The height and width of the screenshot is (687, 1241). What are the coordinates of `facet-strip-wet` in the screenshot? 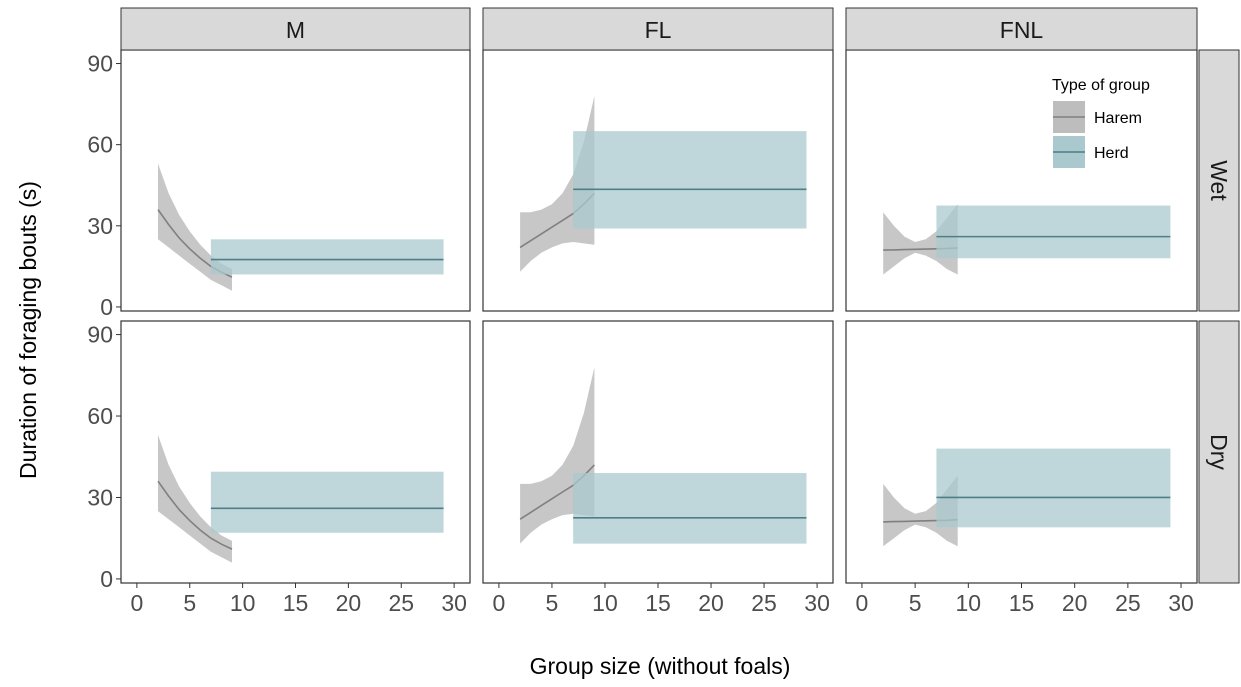 It's located at (1219, 180).